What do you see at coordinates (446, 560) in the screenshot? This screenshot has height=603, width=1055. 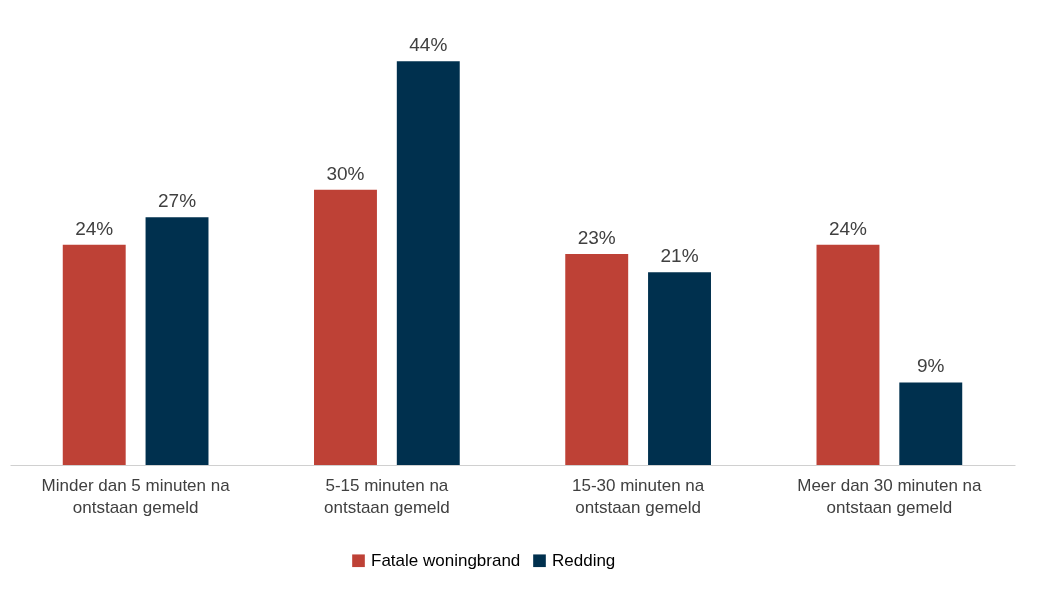 I see `legend-label: Fatale woningbrand` at bounding box center [446, 560].